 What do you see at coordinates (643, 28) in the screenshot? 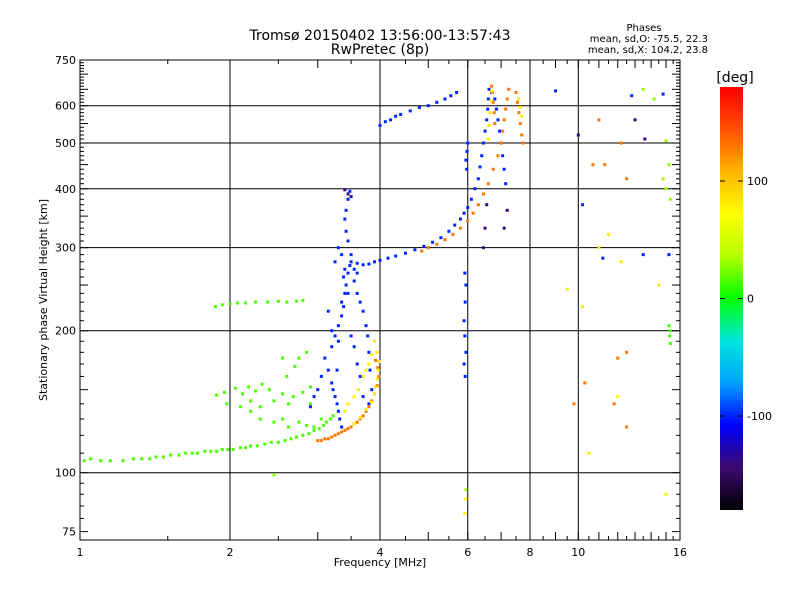
I see `phase-stats-title: Phases` at bounding box center [643, 28].